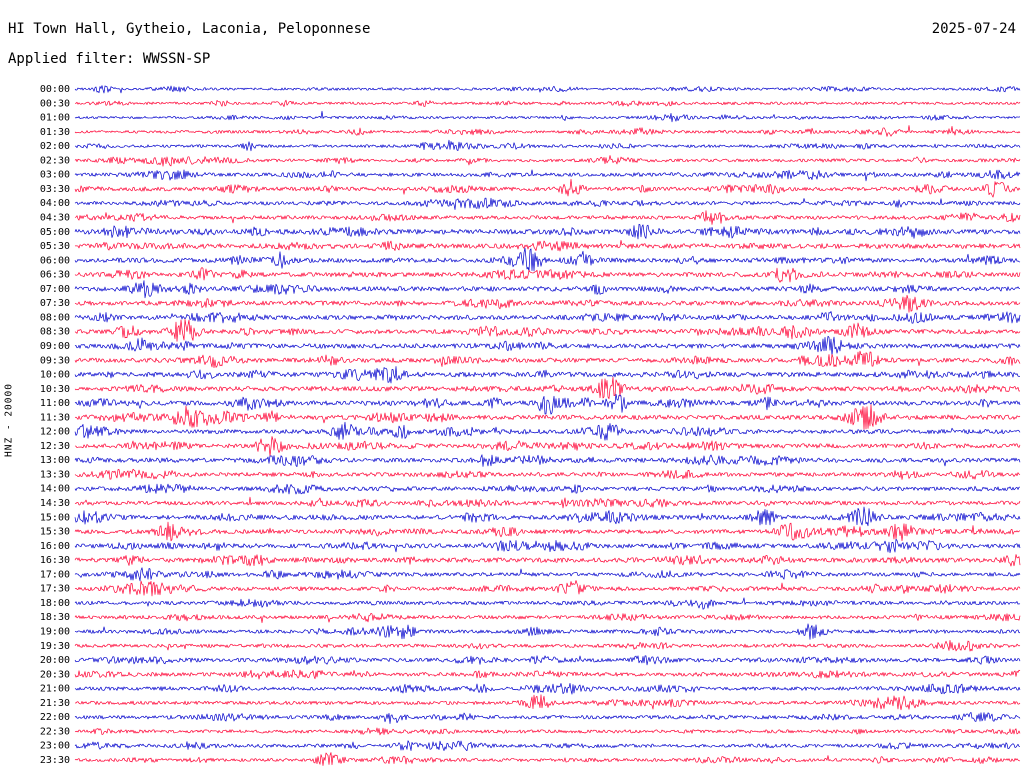 The height and width of the screenshot is (780, 1024). Describe the element at coordinates (55, 246) in the screenshot. I see `time-label-05:30: 05:30` at that location.